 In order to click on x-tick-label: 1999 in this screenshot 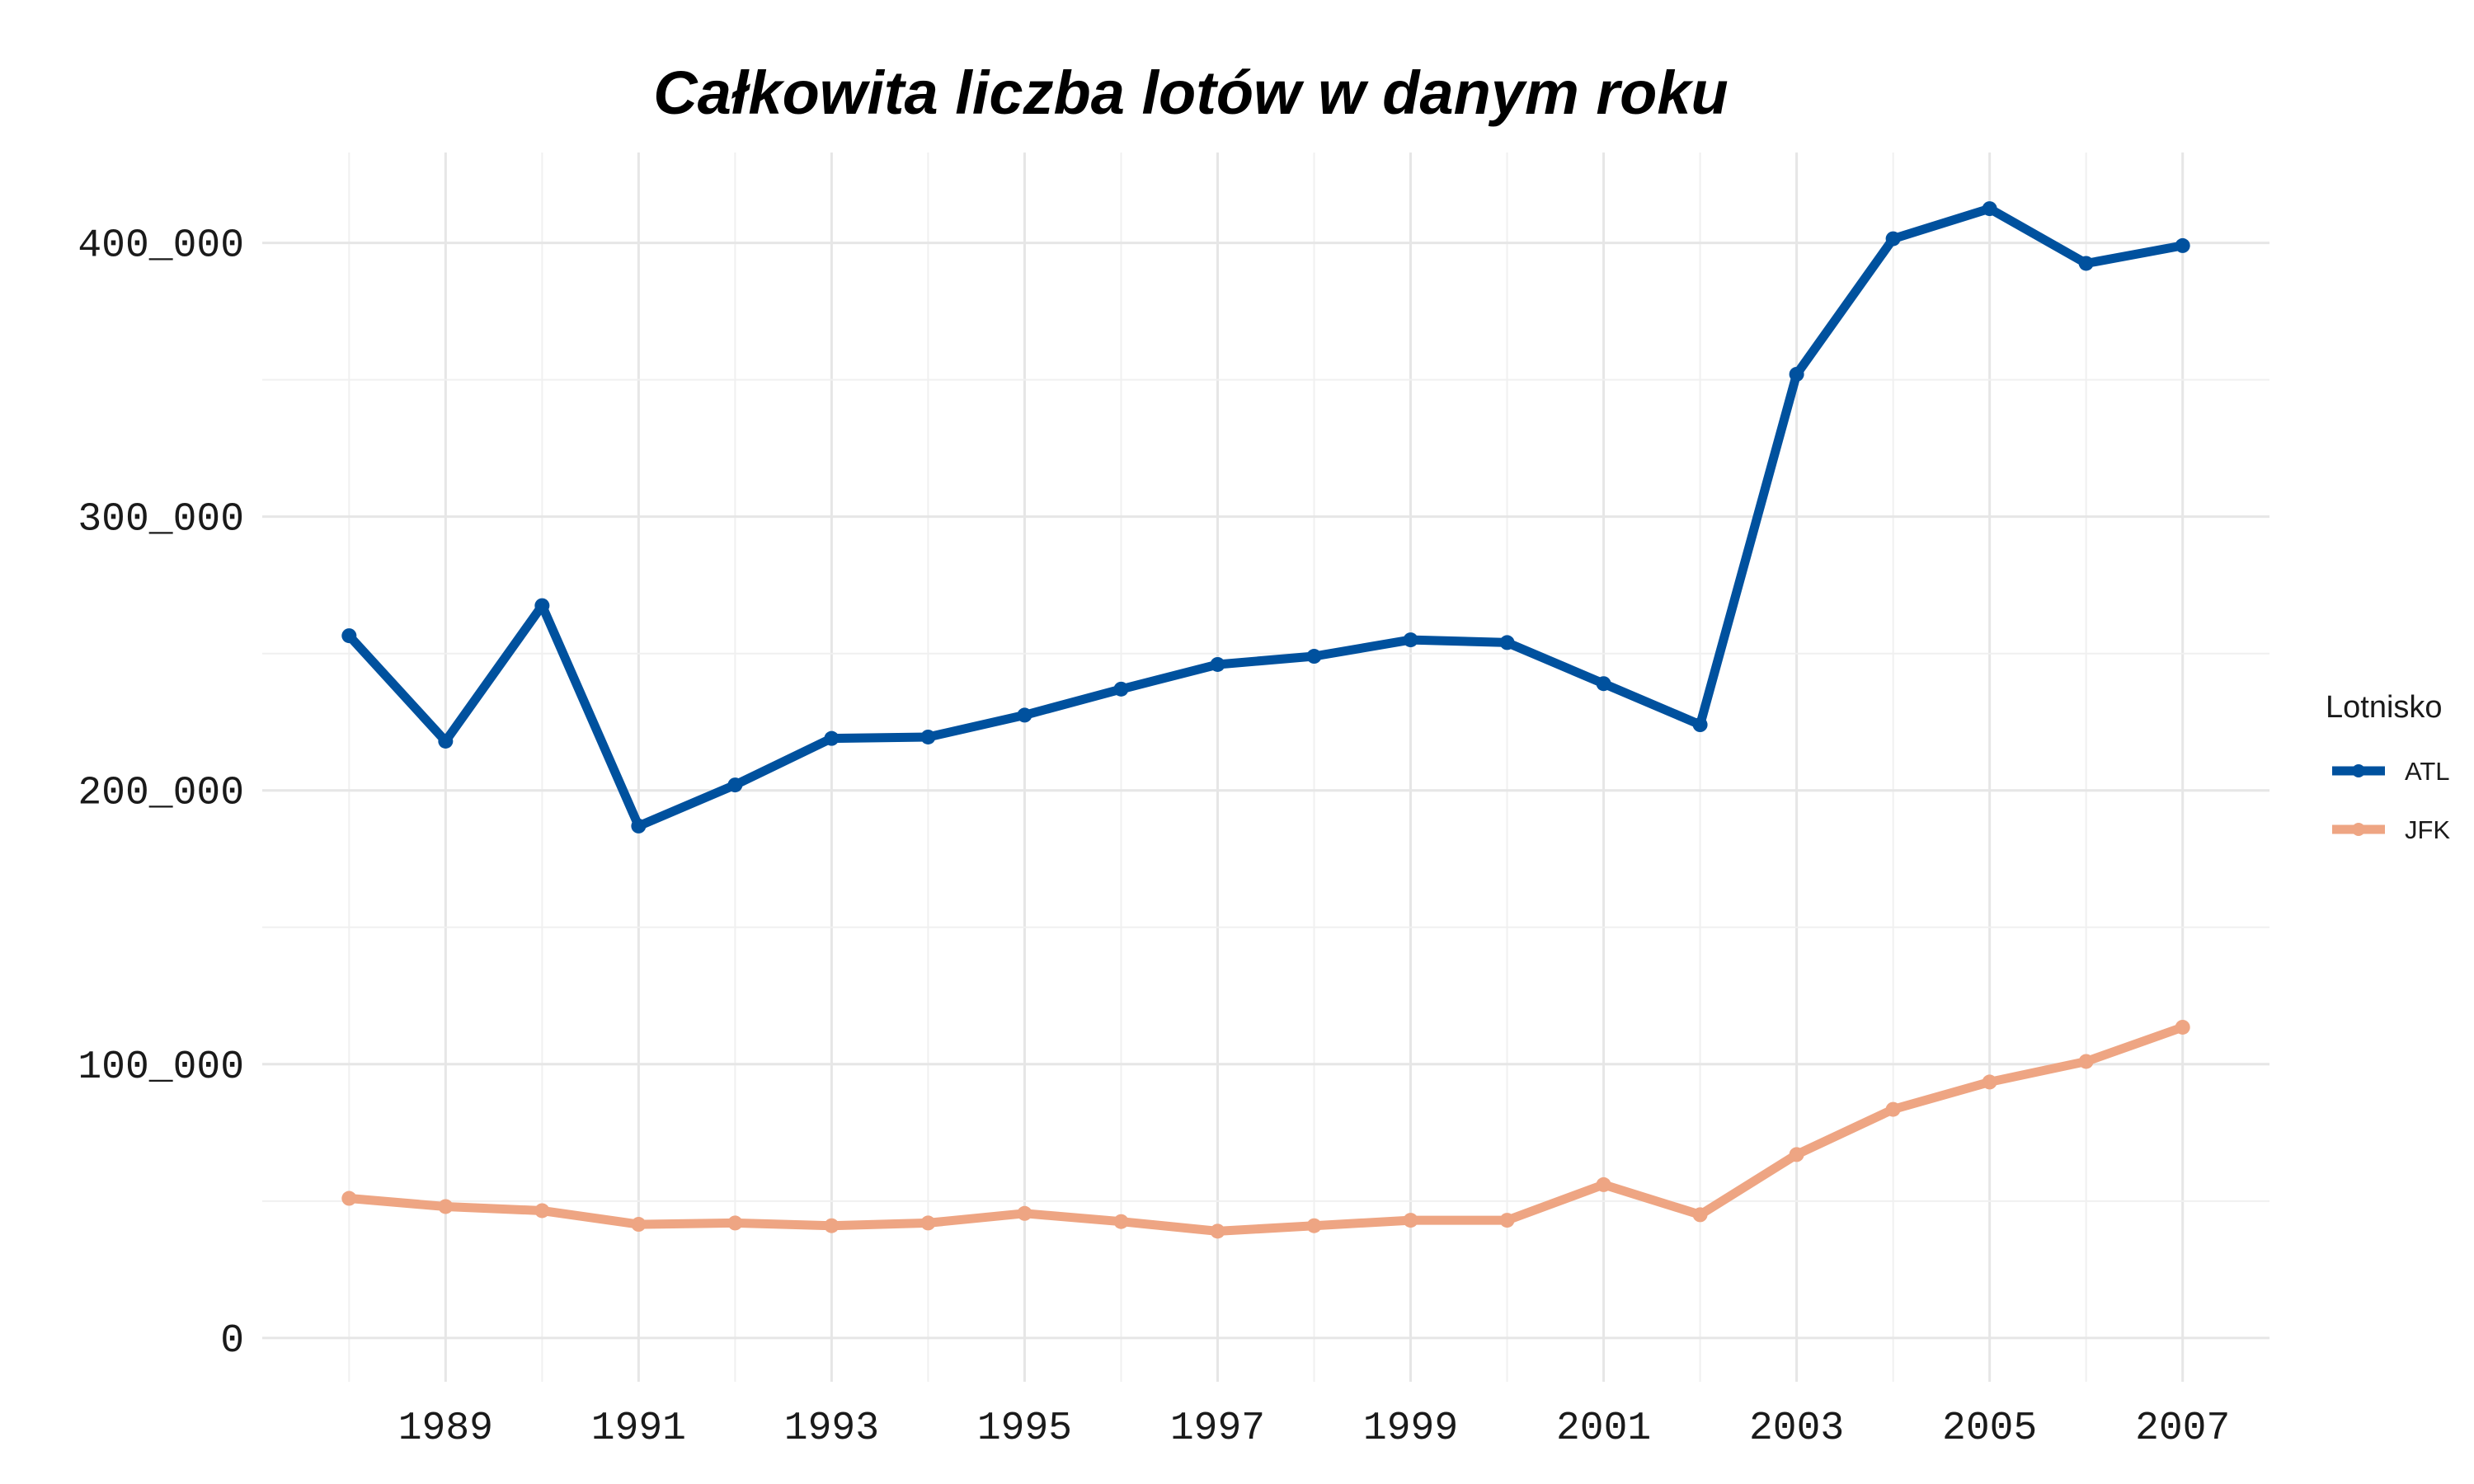, I will do `click(1410, 1429)`.